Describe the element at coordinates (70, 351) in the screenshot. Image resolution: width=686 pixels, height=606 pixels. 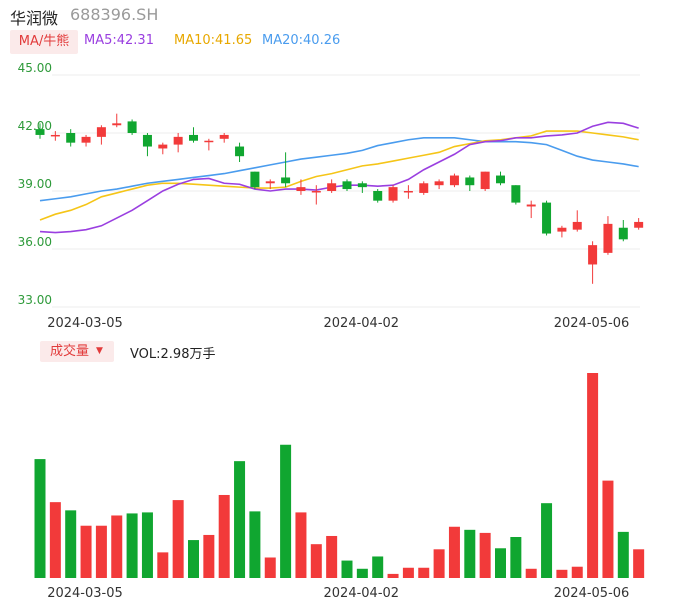
I see `volume-indicator-label: 成交量` at that location.